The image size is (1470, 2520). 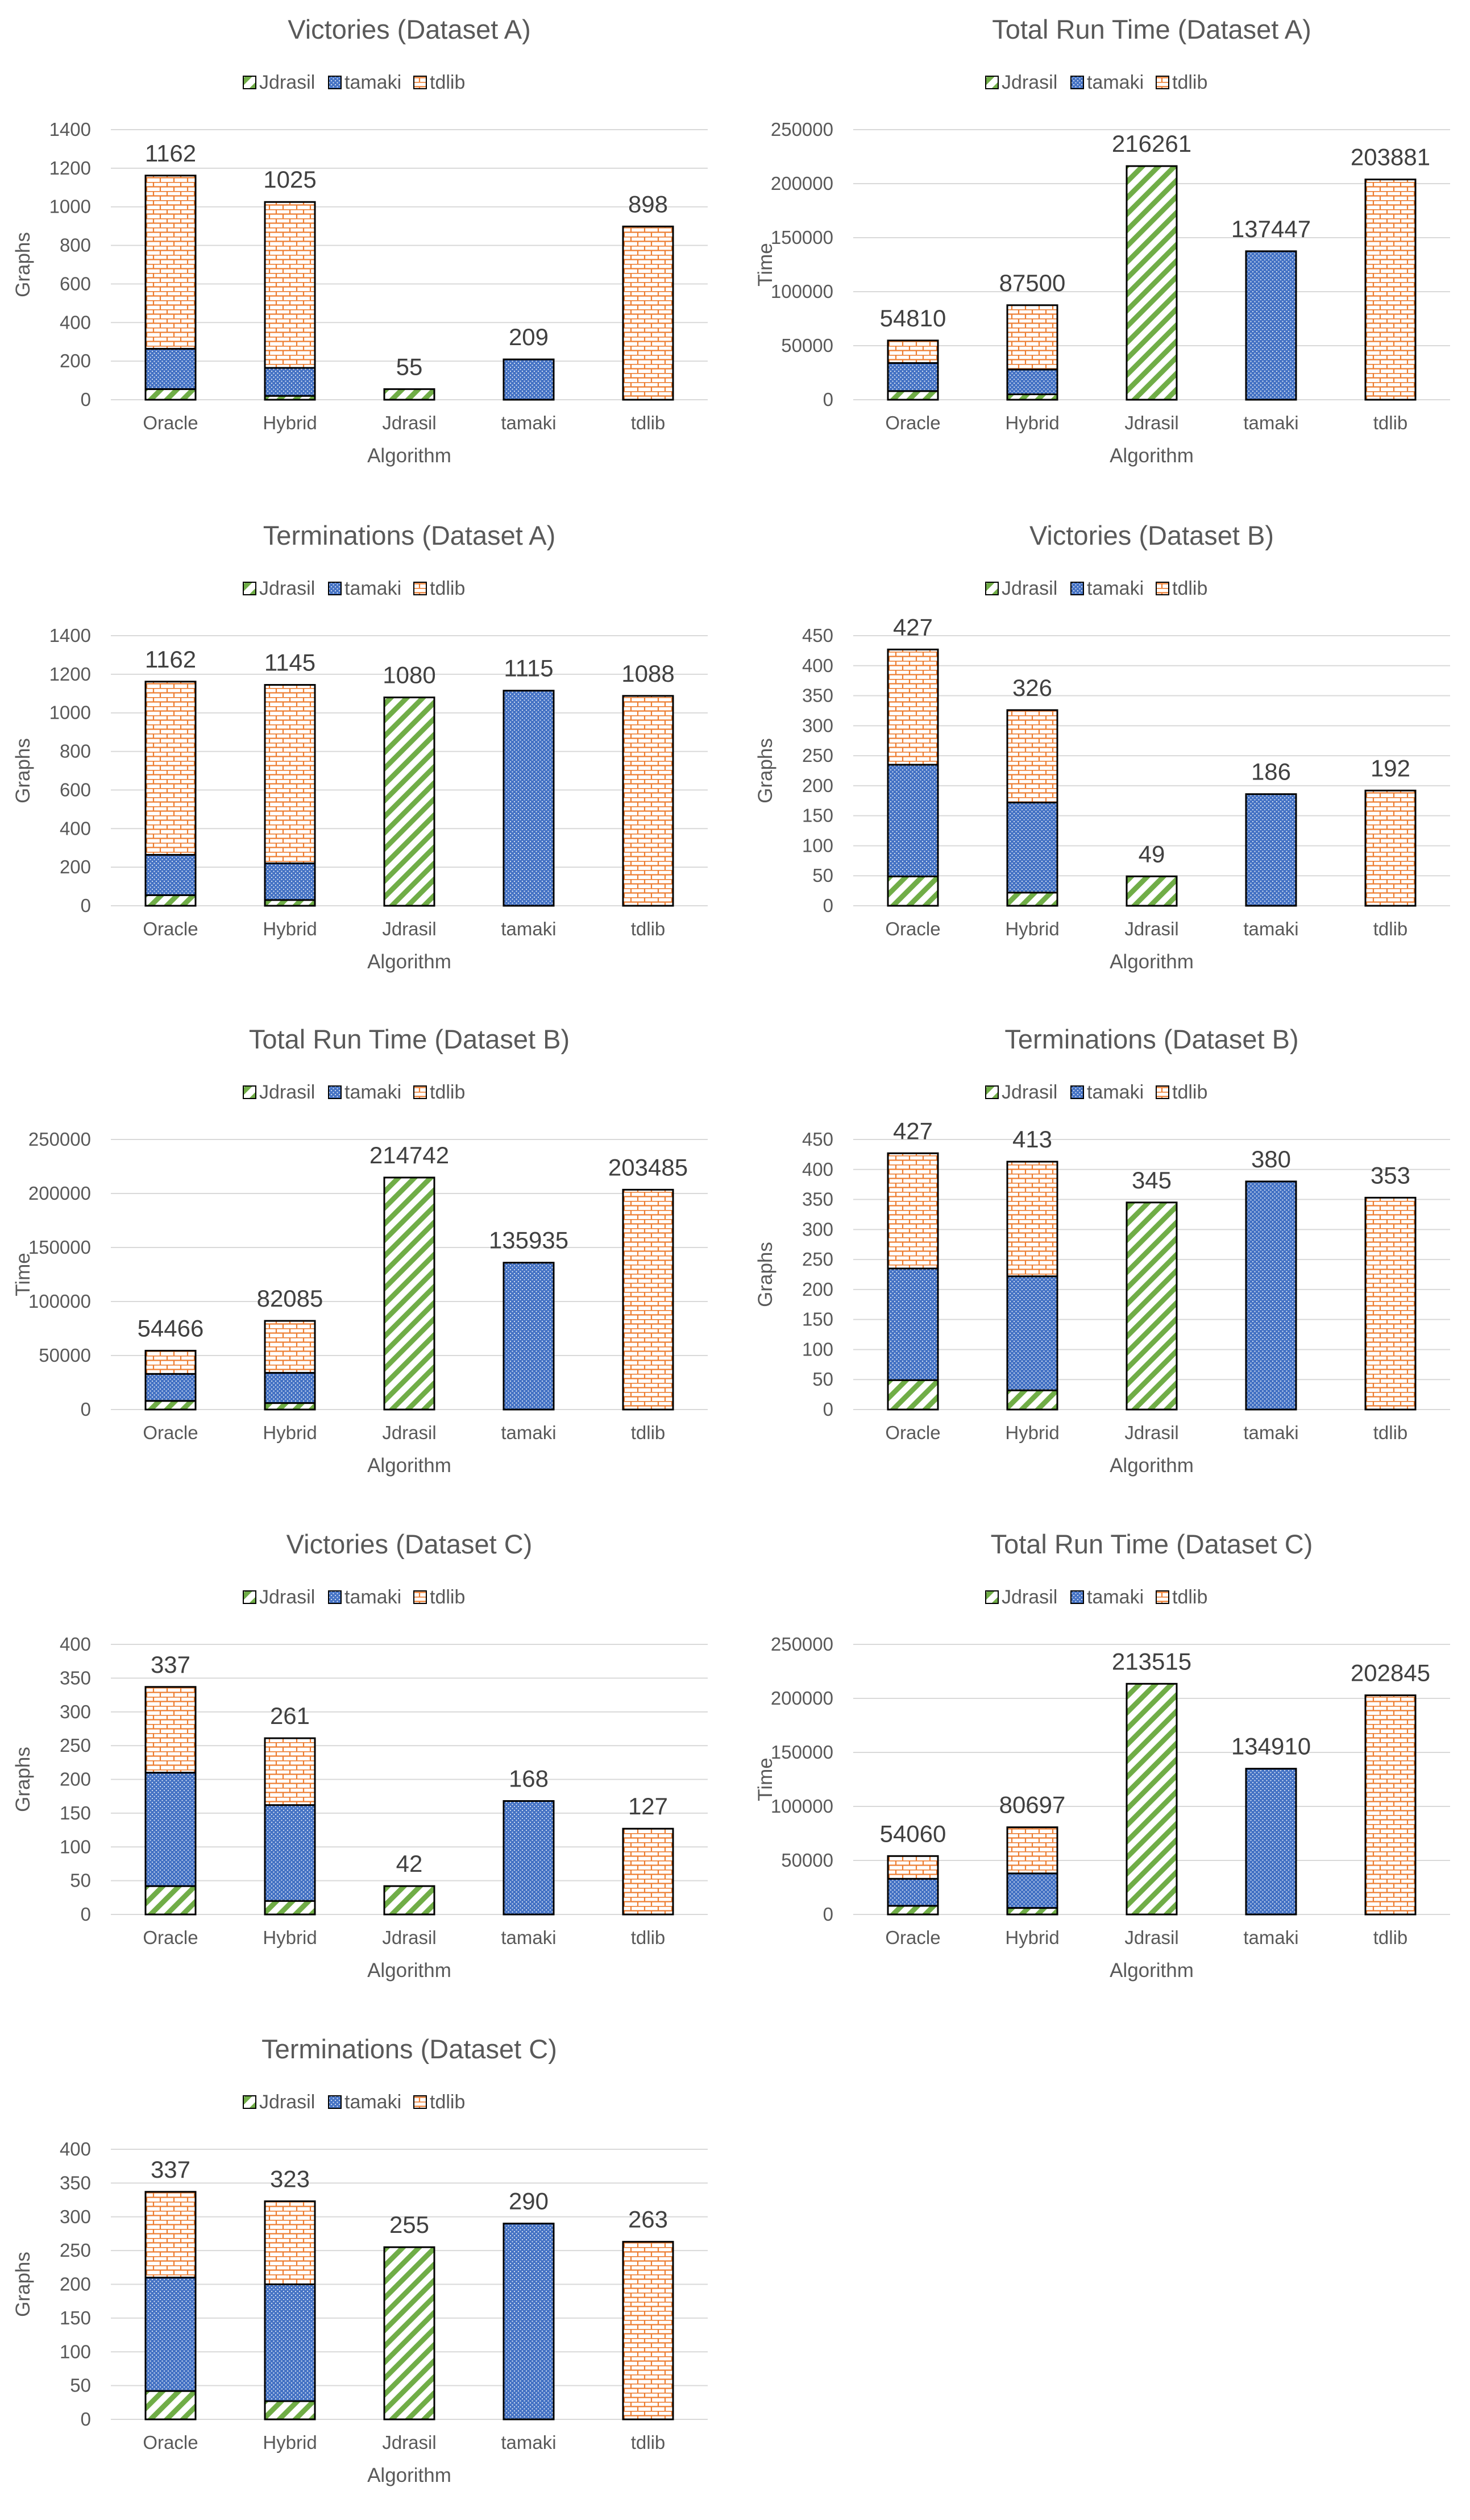 I want to click on chart-title: Terminations (Dataset C), so click(x=409, y=2049).